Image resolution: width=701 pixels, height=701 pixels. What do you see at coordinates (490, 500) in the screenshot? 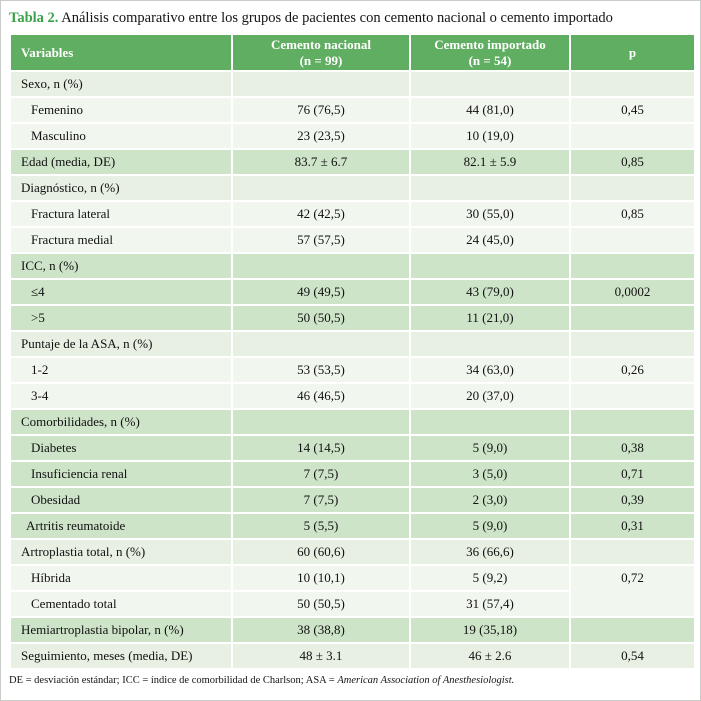
I see `value-cell: 2 (3,0)` at bounding box center [490, 500].